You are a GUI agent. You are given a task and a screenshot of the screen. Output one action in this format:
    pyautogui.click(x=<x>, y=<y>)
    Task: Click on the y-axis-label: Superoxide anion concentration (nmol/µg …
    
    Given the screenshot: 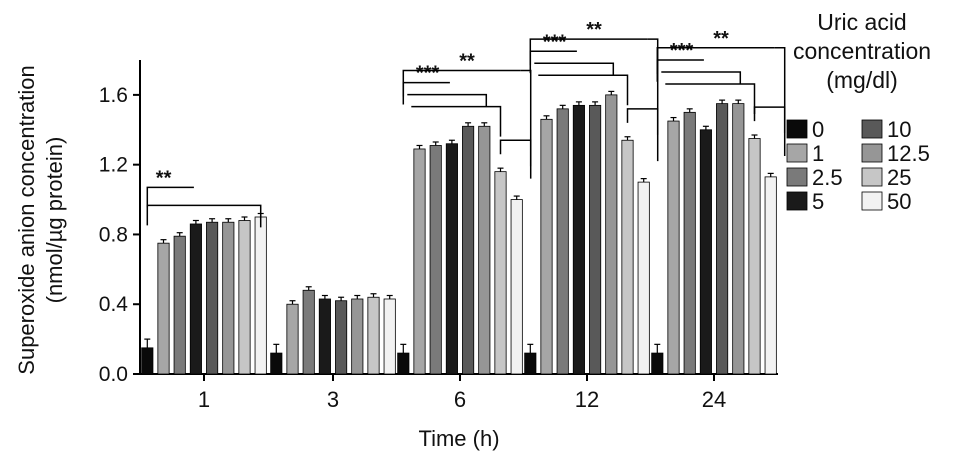 What is the action you would take?
    pyautogui.click(x=40, y=219)
    